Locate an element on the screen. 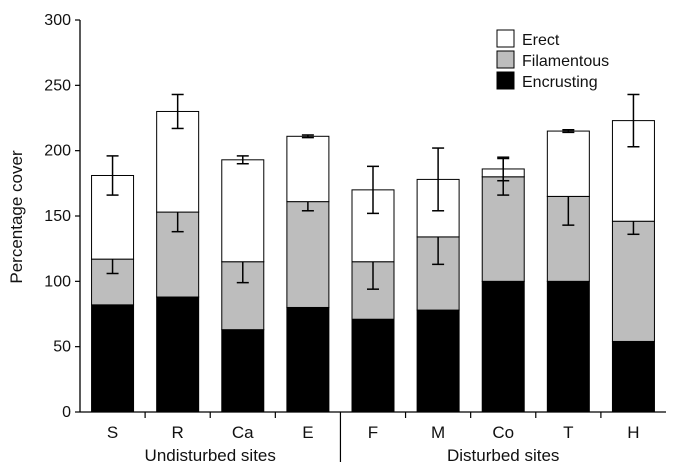  y-tick-label: 200 is located at coordinates (57, 151).